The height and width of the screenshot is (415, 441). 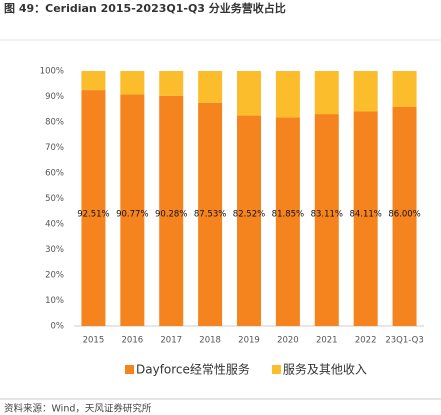 What do you see at coordinates (54, 148) in the screenshot?
I see `y-tick-label: 70%` at bounding box center [54, 148].